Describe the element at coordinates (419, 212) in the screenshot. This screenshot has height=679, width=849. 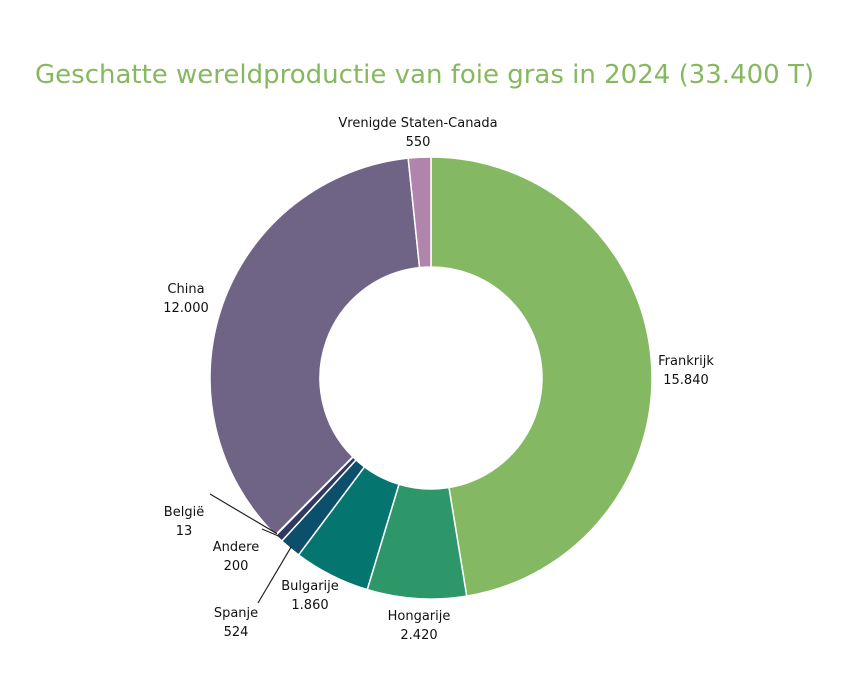
I see `slice-vrenigde-staten-canada` at that location.